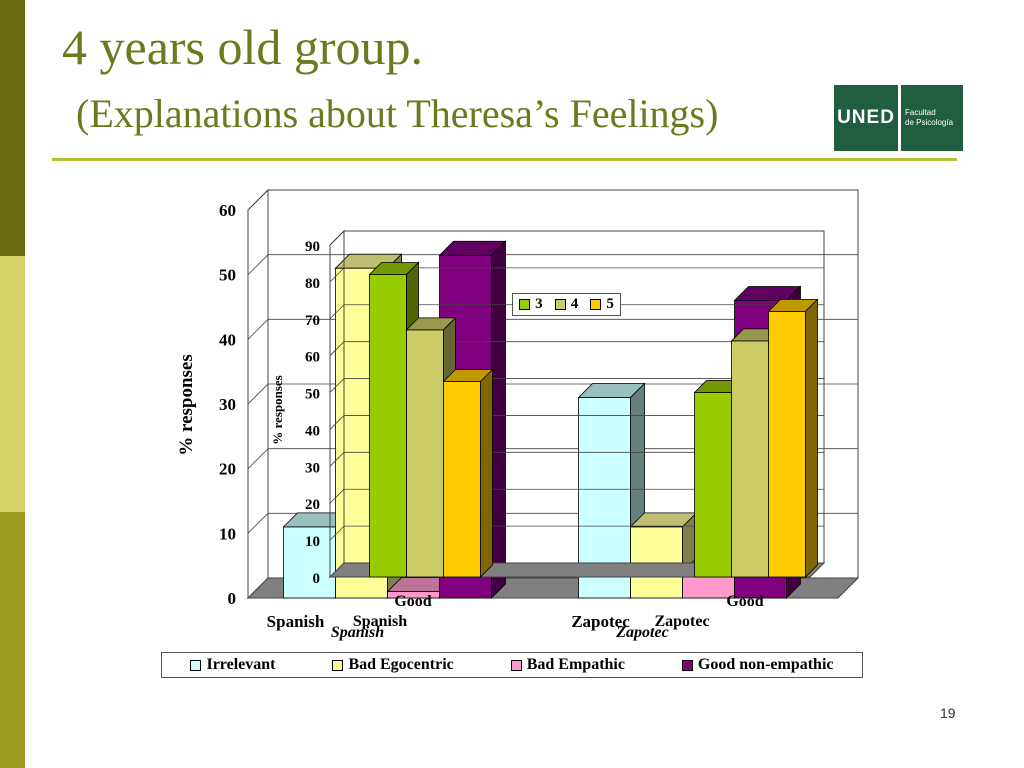 This screenshot has height=768, width=1024. I want to click on legend-inner: 3 4 5, so click(566, 304).